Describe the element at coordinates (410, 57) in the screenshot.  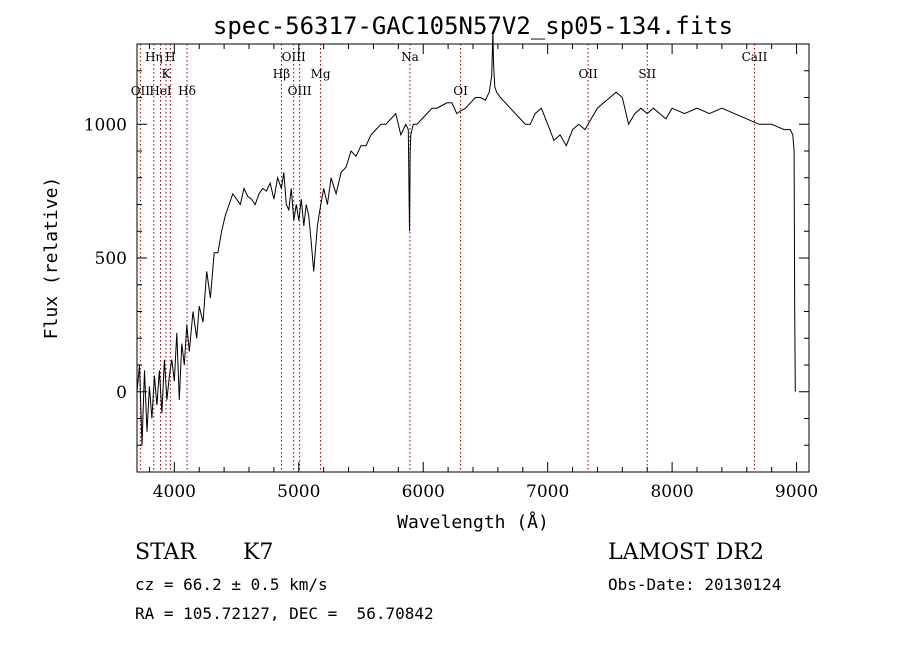
I see `line-label-10: Na` at that location.